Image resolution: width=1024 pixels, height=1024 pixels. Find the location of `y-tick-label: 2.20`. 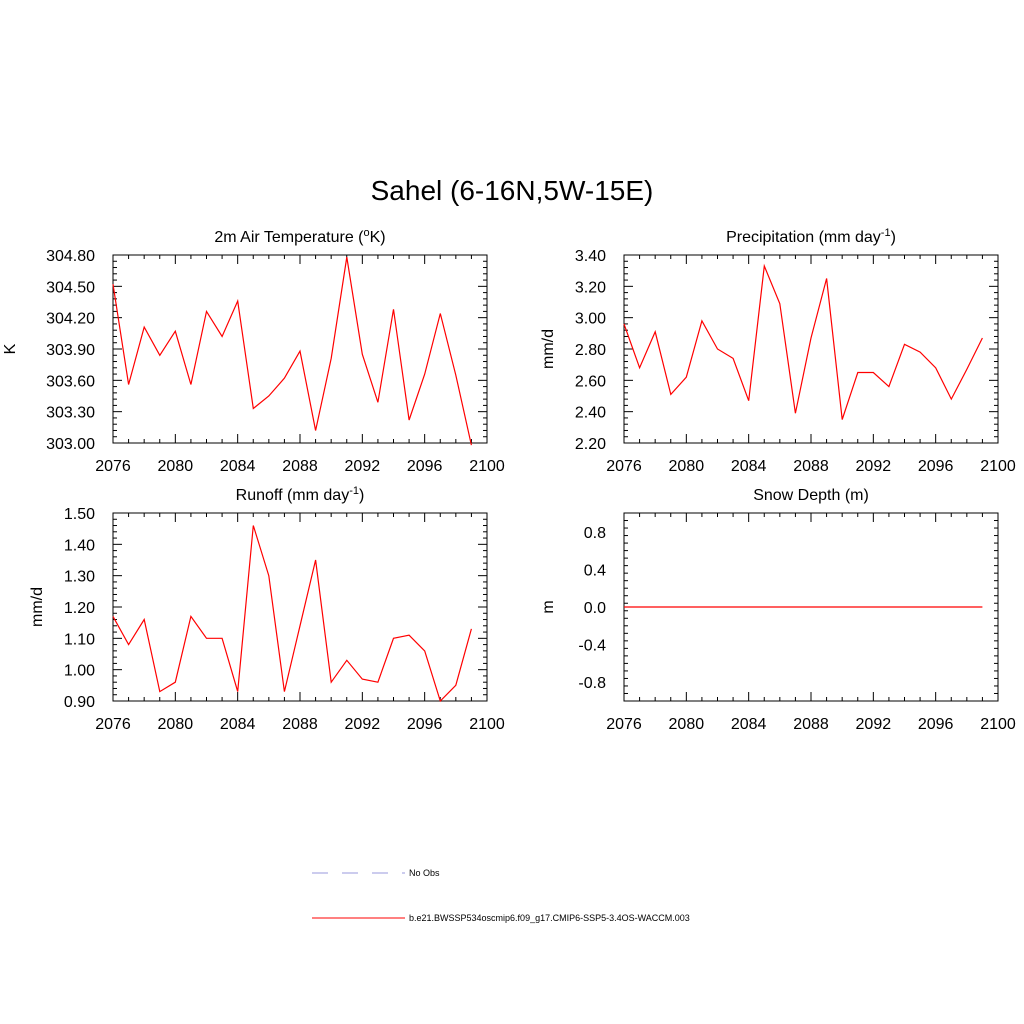

y-tick-label: 2.20 is located at coordinates (590, 444).